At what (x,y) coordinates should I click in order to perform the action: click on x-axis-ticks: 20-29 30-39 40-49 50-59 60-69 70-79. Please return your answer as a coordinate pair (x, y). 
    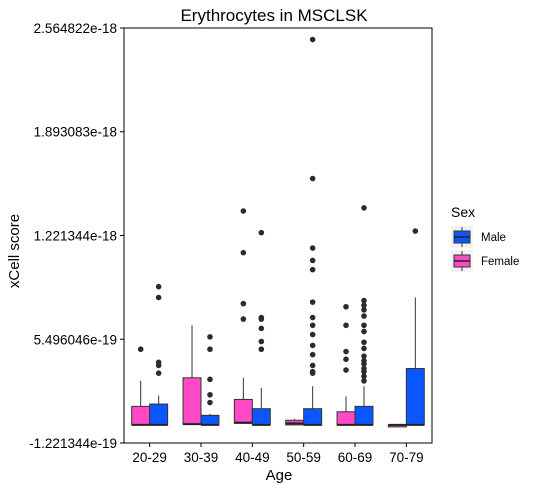
    Looking at the image, I should click on (278, 454).